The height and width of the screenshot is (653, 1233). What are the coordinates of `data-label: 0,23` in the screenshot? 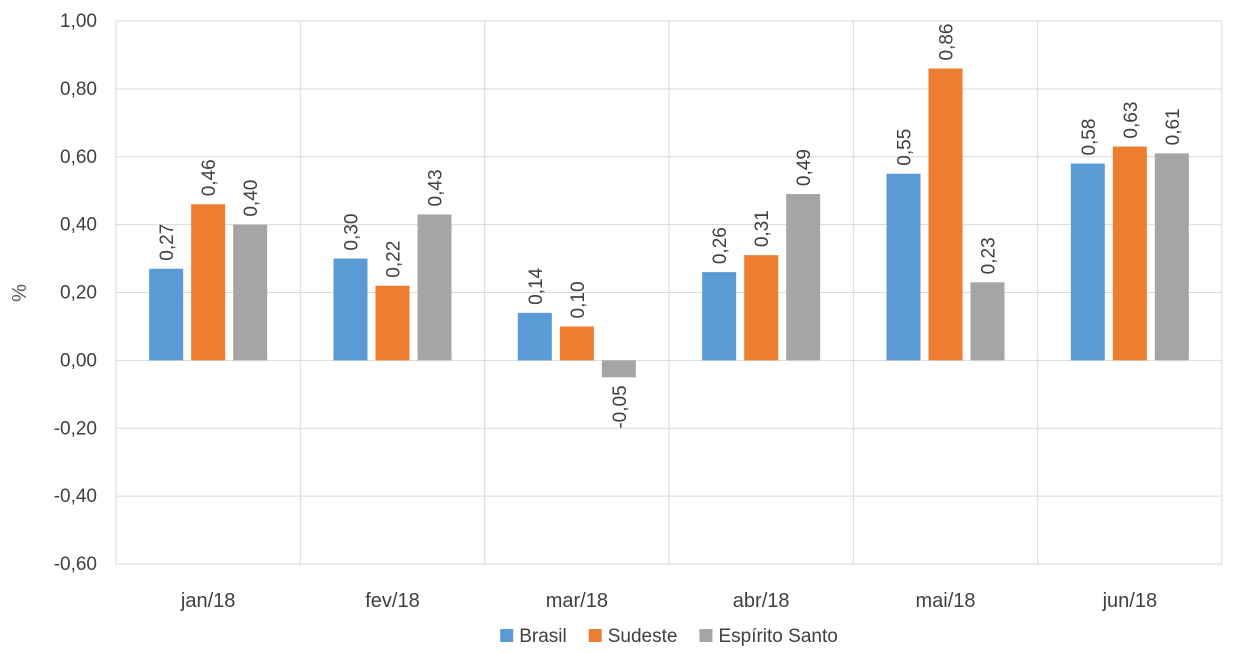 It's located at (989, 255).